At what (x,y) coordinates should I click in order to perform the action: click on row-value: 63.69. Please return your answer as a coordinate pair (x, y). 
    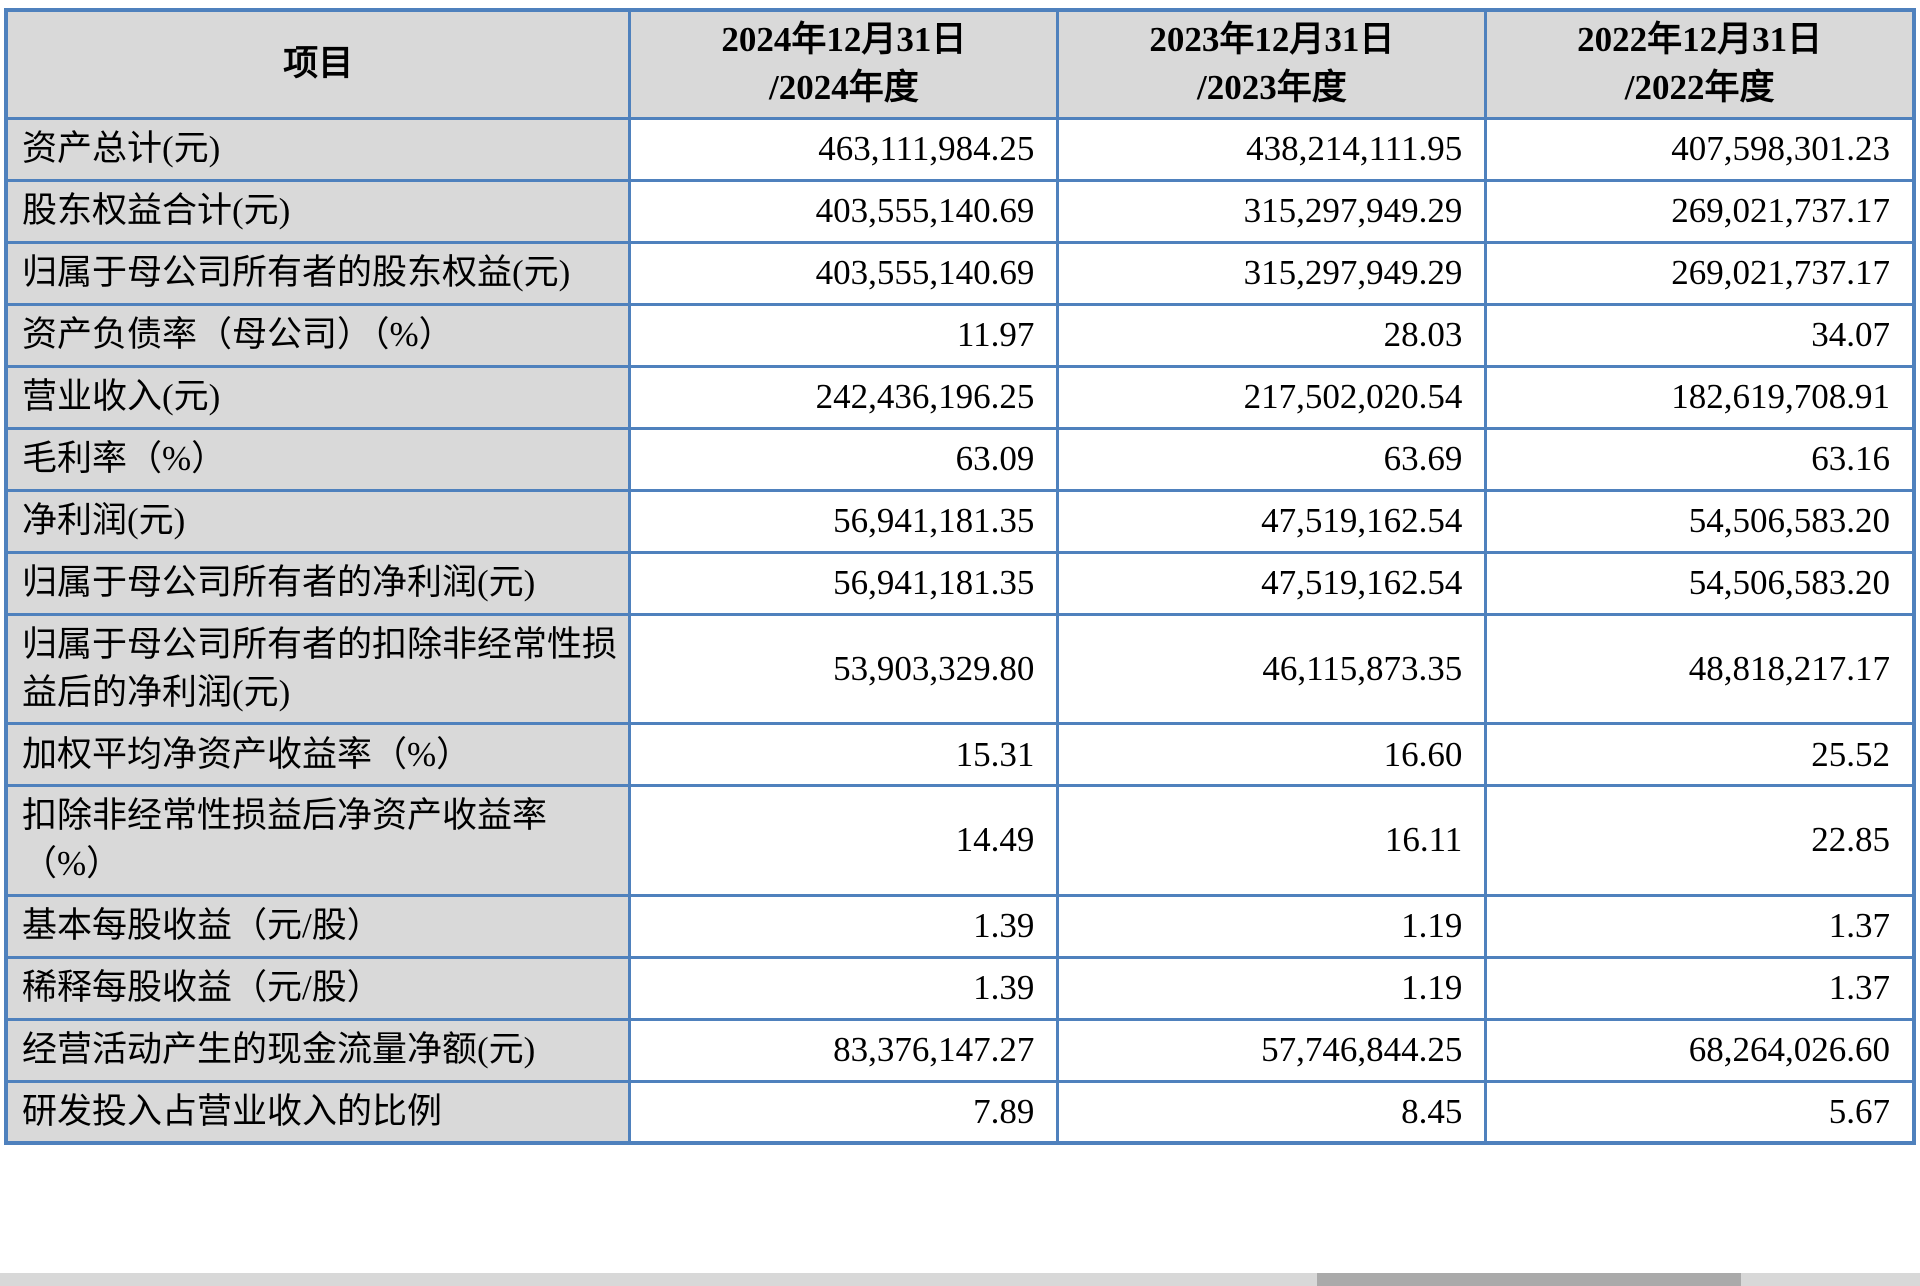
    Looking at the image, I should click on (1272, 459).